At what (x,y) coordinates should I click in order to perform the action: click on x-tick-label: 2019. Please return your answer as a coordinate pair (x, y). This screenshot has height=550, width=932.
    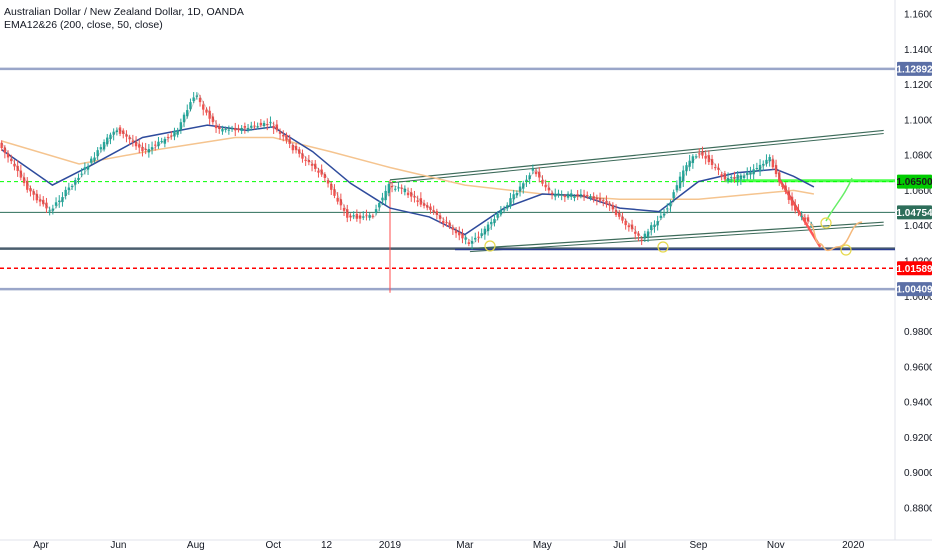
    Looking at the image, I should click on (390, 545).